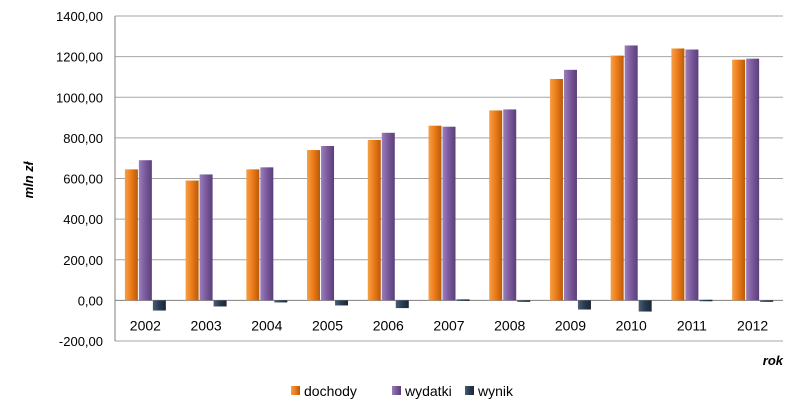 This screenshot has height=416, width=800. I want to click on legend-dochody-swatch, so click(295, 390).